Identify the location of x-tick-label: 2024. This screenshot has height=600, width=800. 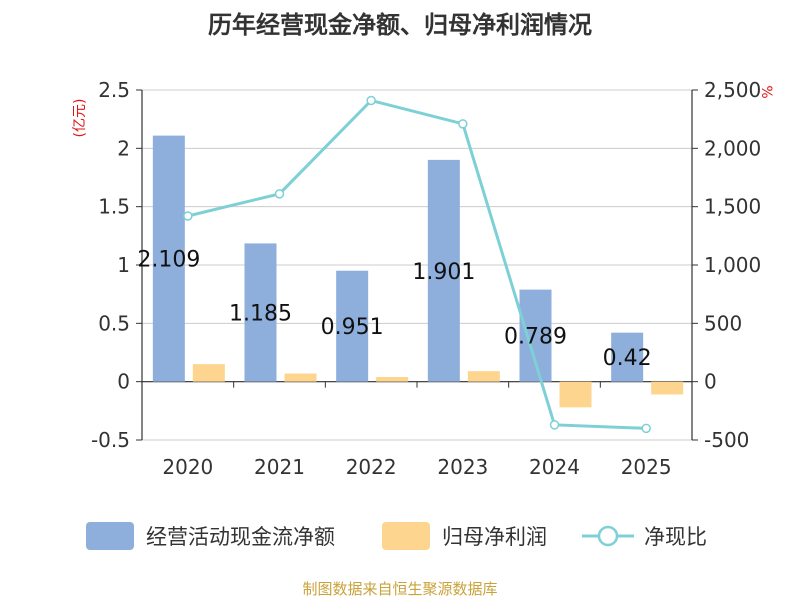
(554, 467).